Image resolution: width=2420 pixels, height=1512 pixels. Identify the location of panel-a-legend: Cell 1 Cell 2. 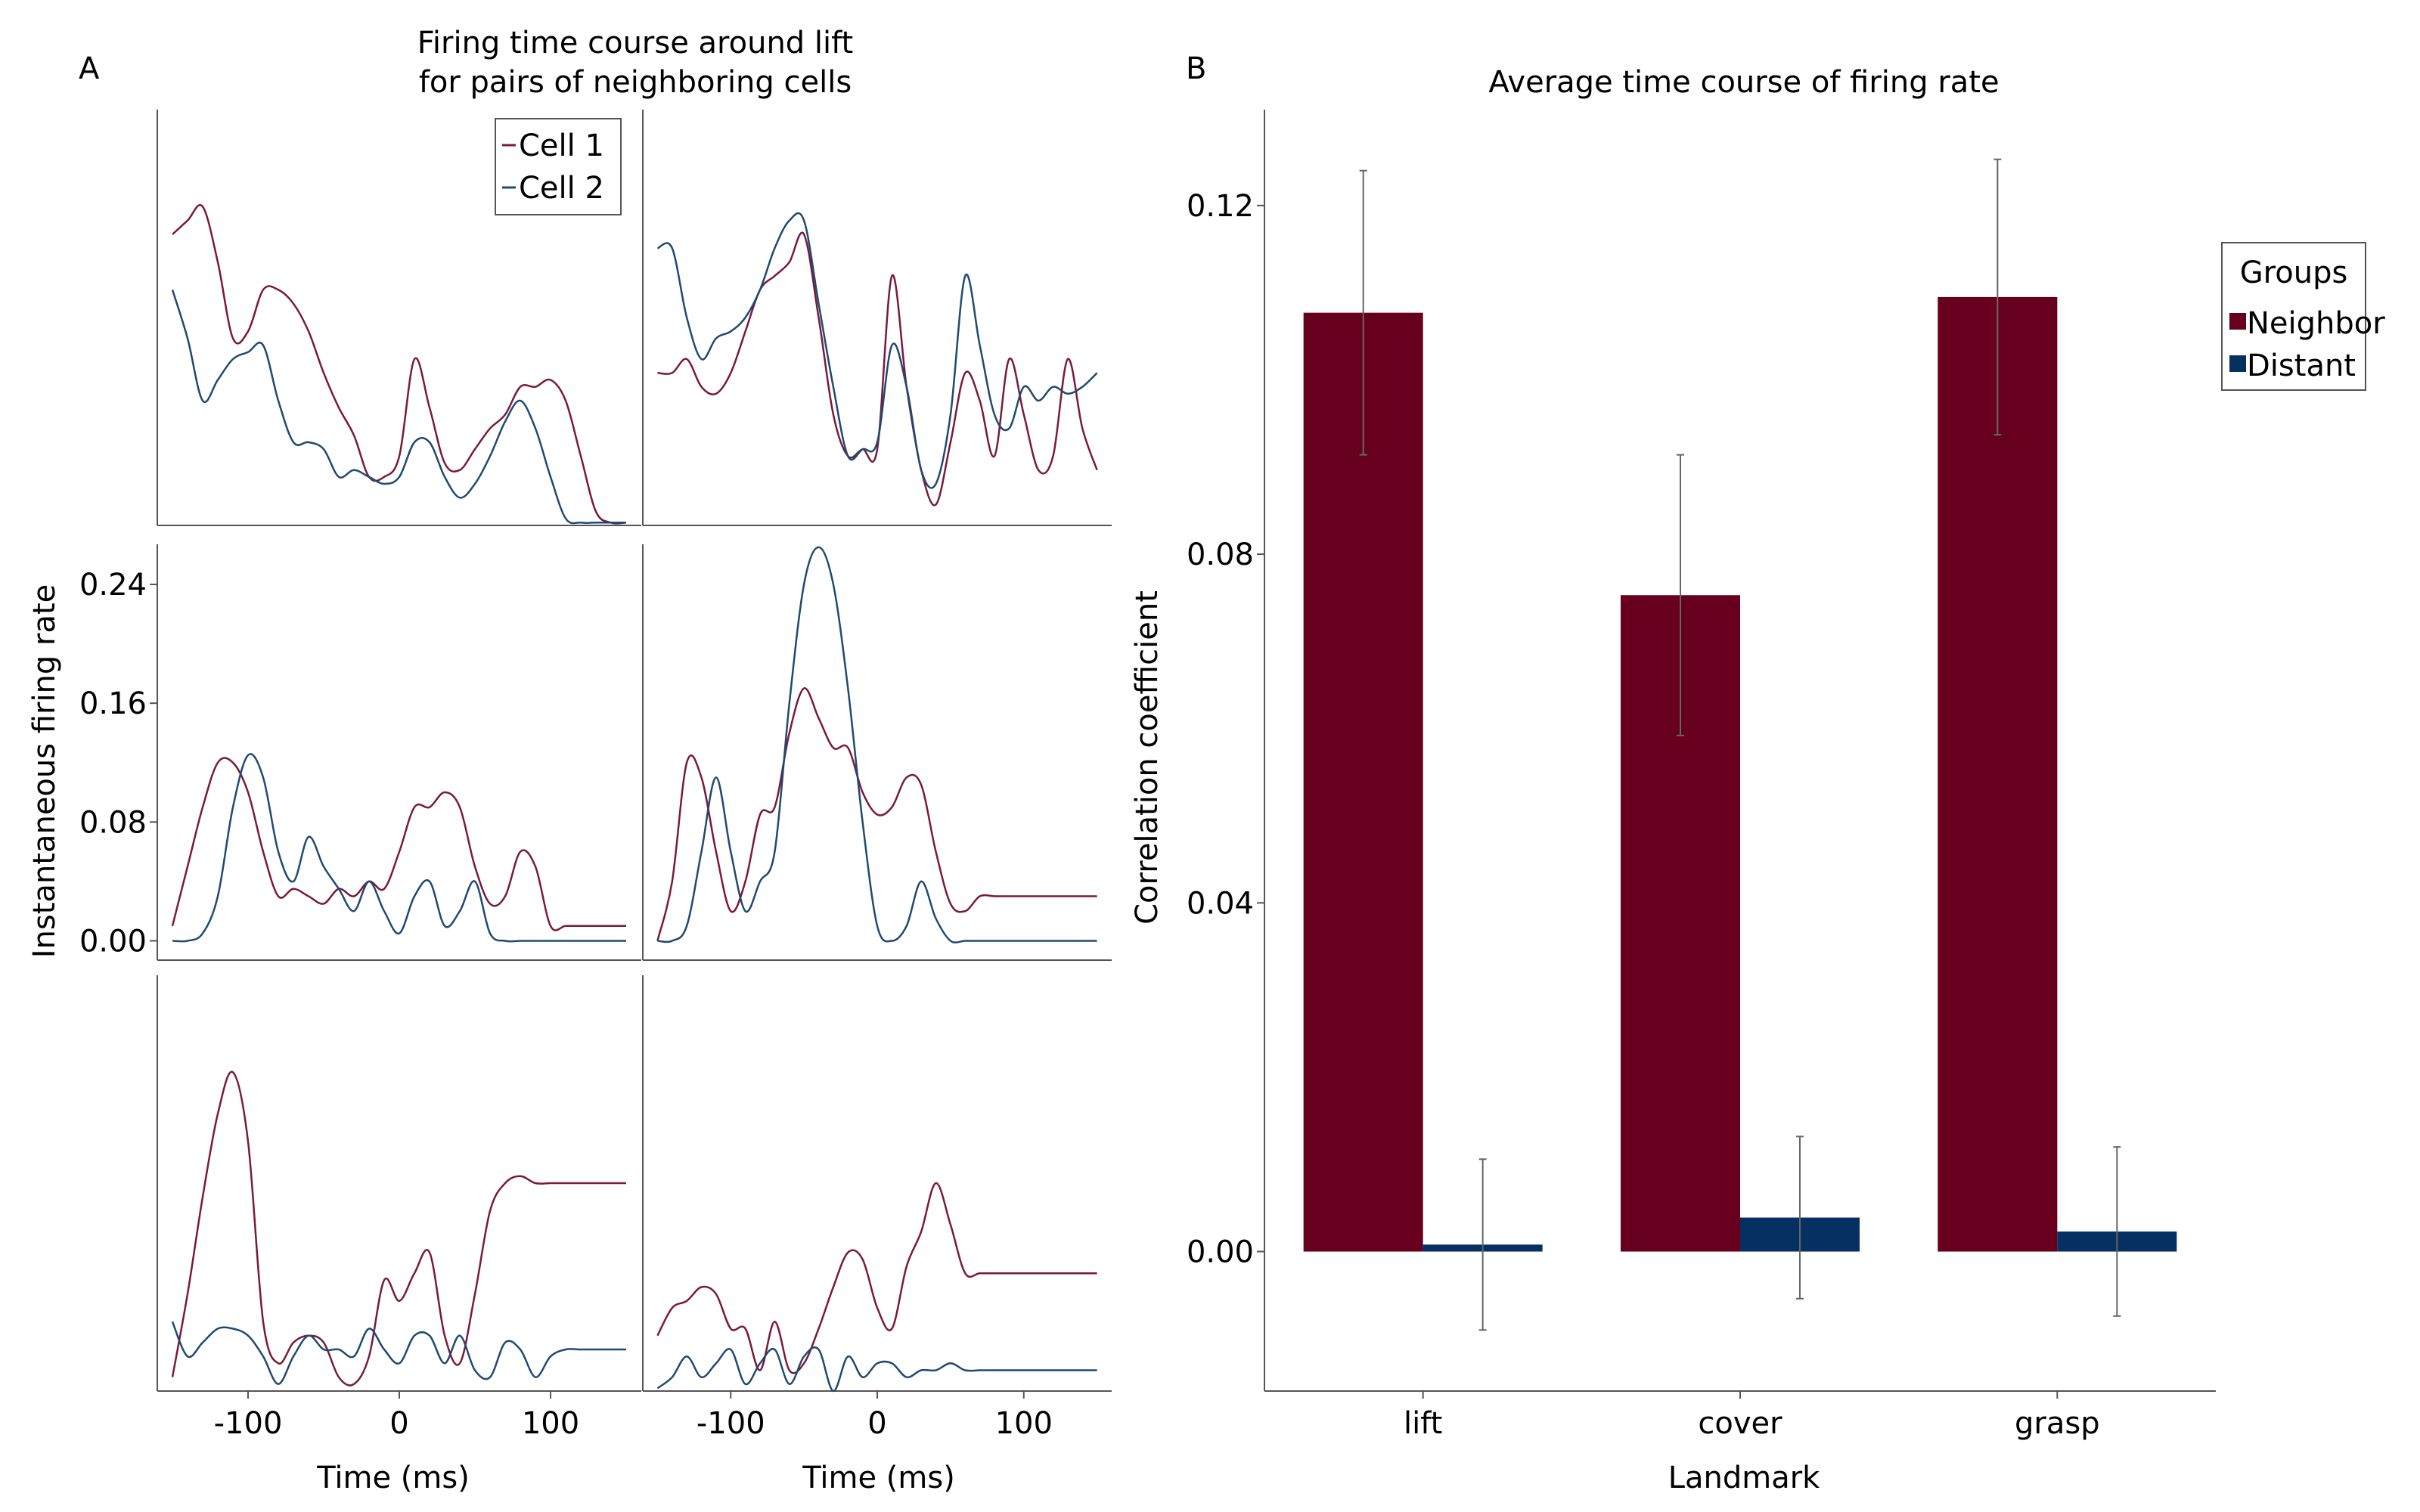
(558, 166).